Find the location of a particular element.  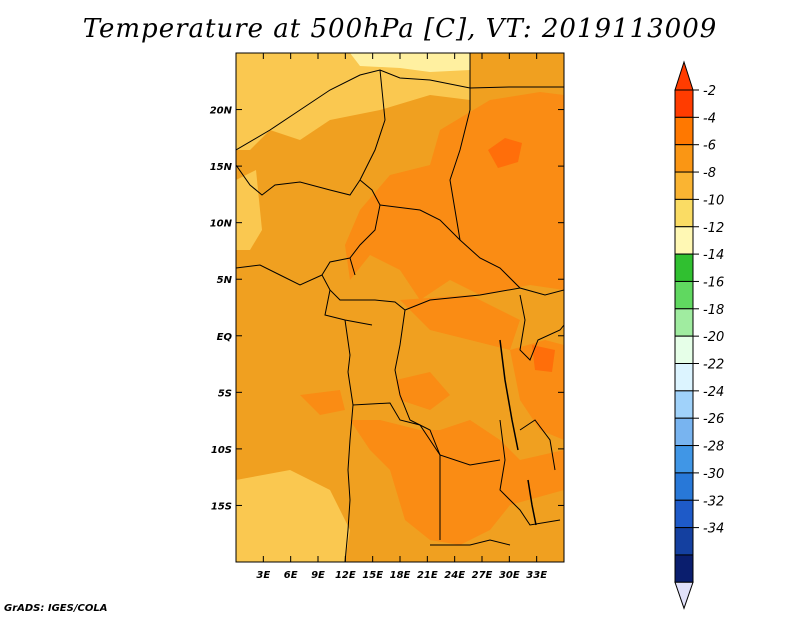

lon-tick-label: 30E is located at coordinates (509, 575).